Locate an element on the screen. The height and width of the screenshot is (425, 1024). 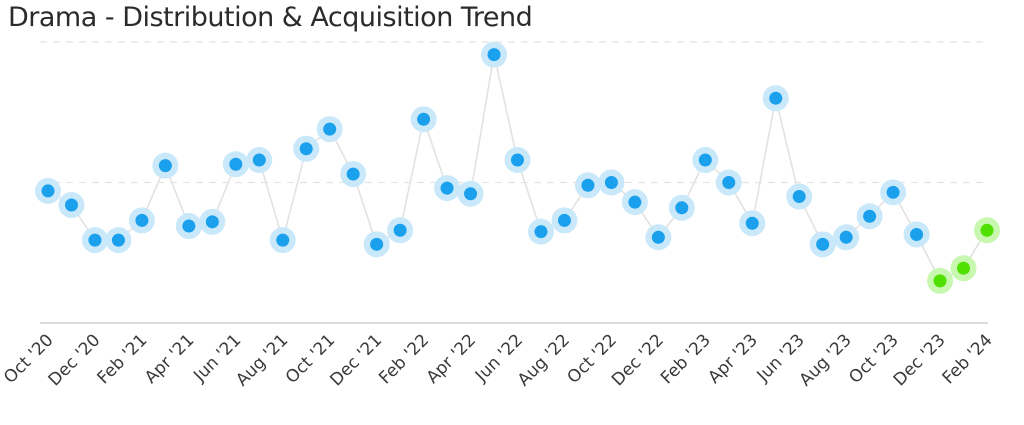
data-point-marker: Jun '23: 0.9 is located at coordinates (799, 197).